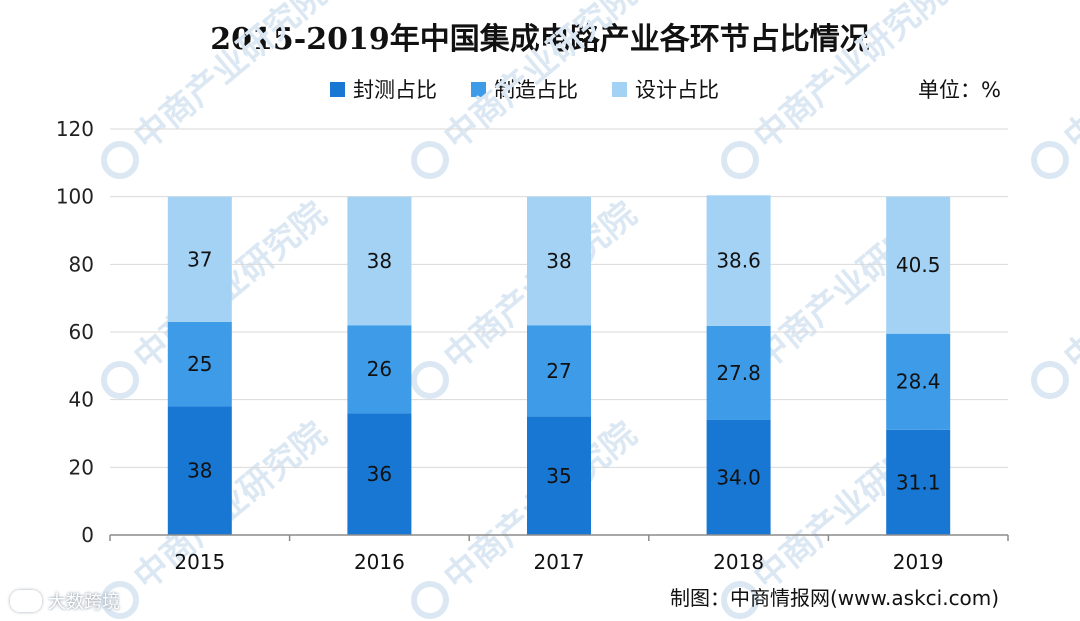  Describe the element at coordinates (81, 467) in the screenshot. I see `y-tick-label: 20` at that location.